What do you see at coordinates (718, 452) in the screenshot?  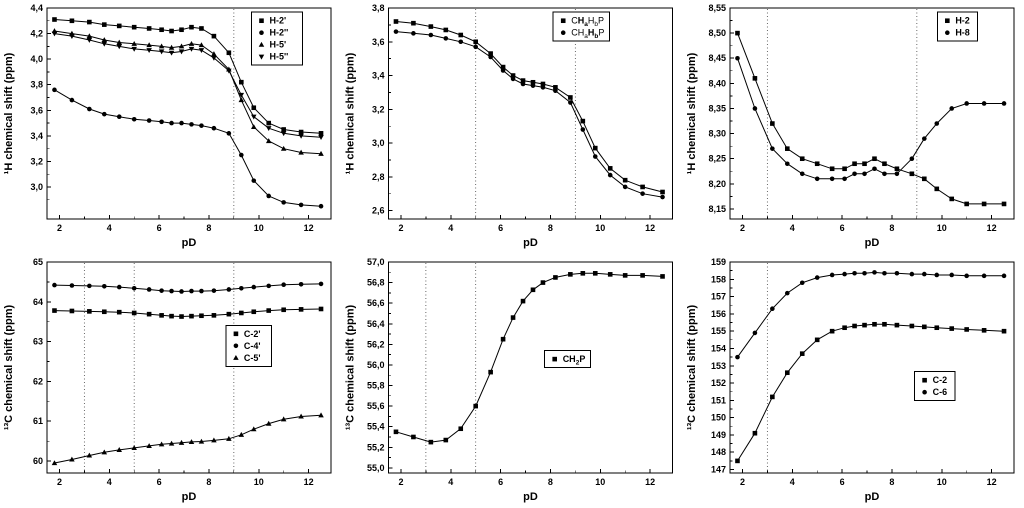 I see `y-tick-label: 148` at bounding box center [718, 452].